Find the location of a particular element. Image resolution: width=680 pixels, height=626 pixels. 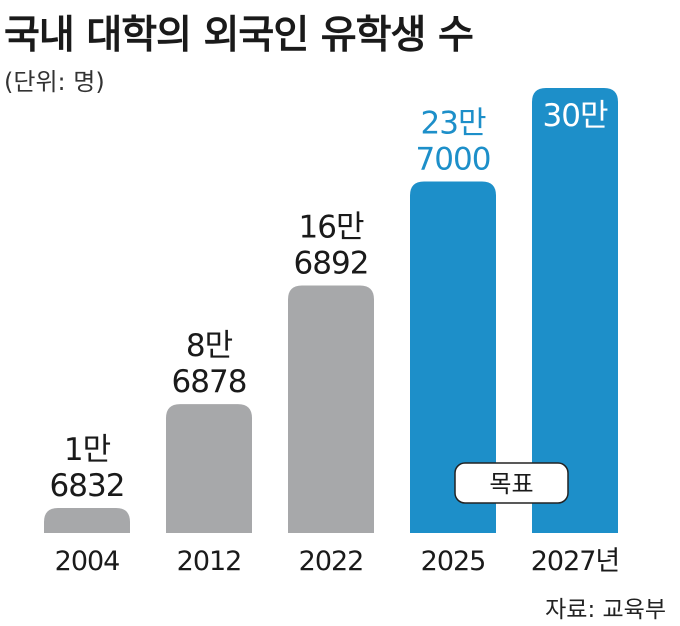

value-label-3-0: 23만 is located at coordinates (453, 123).